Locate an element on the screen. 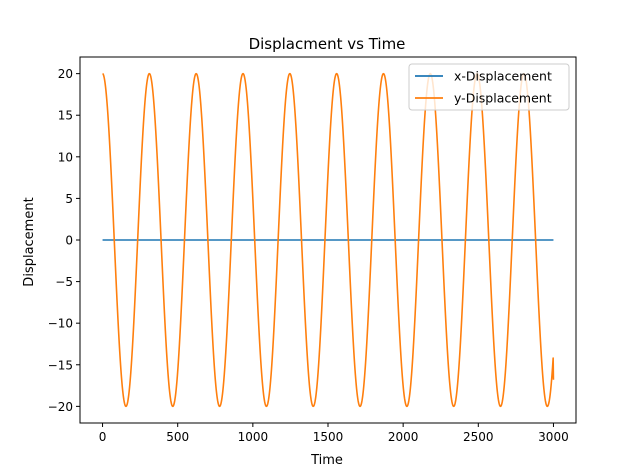  x-axis-title: Time is located at coordinates (326, 460).